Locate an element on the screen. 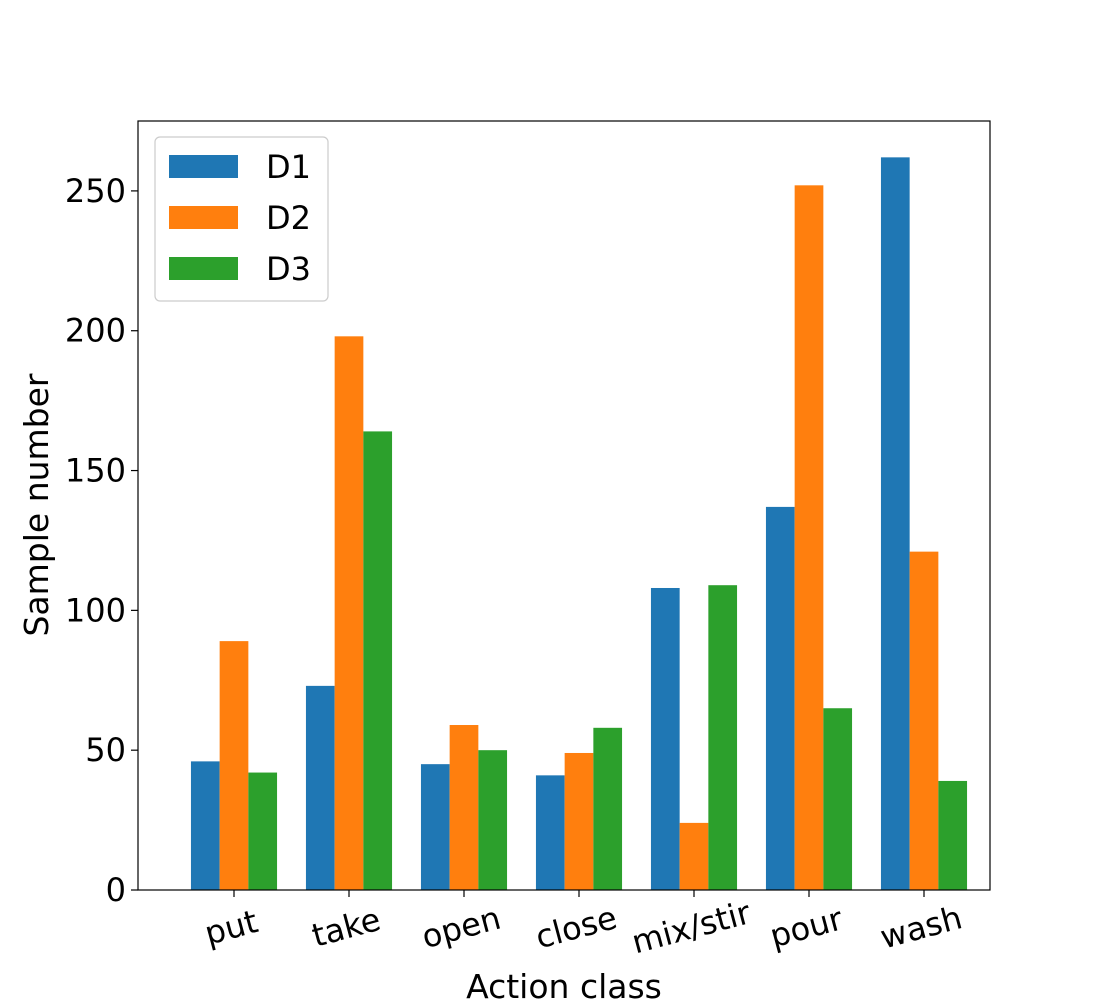 The width and height of the screenshot is (1100, 1000). bar-d2-wash is located at coordinates (924, 720).